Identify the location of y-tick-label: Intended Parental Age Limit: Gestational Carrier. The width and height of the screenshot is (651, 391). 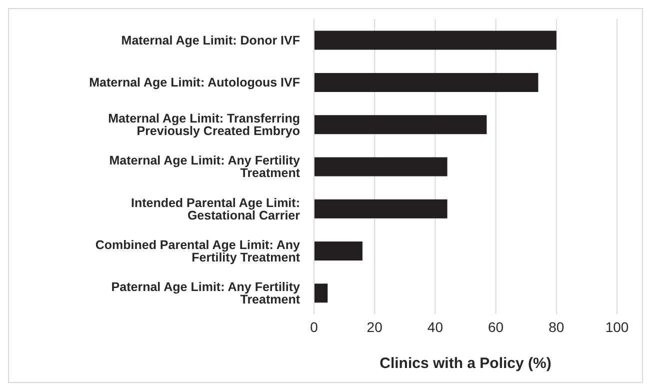
(215, 209).